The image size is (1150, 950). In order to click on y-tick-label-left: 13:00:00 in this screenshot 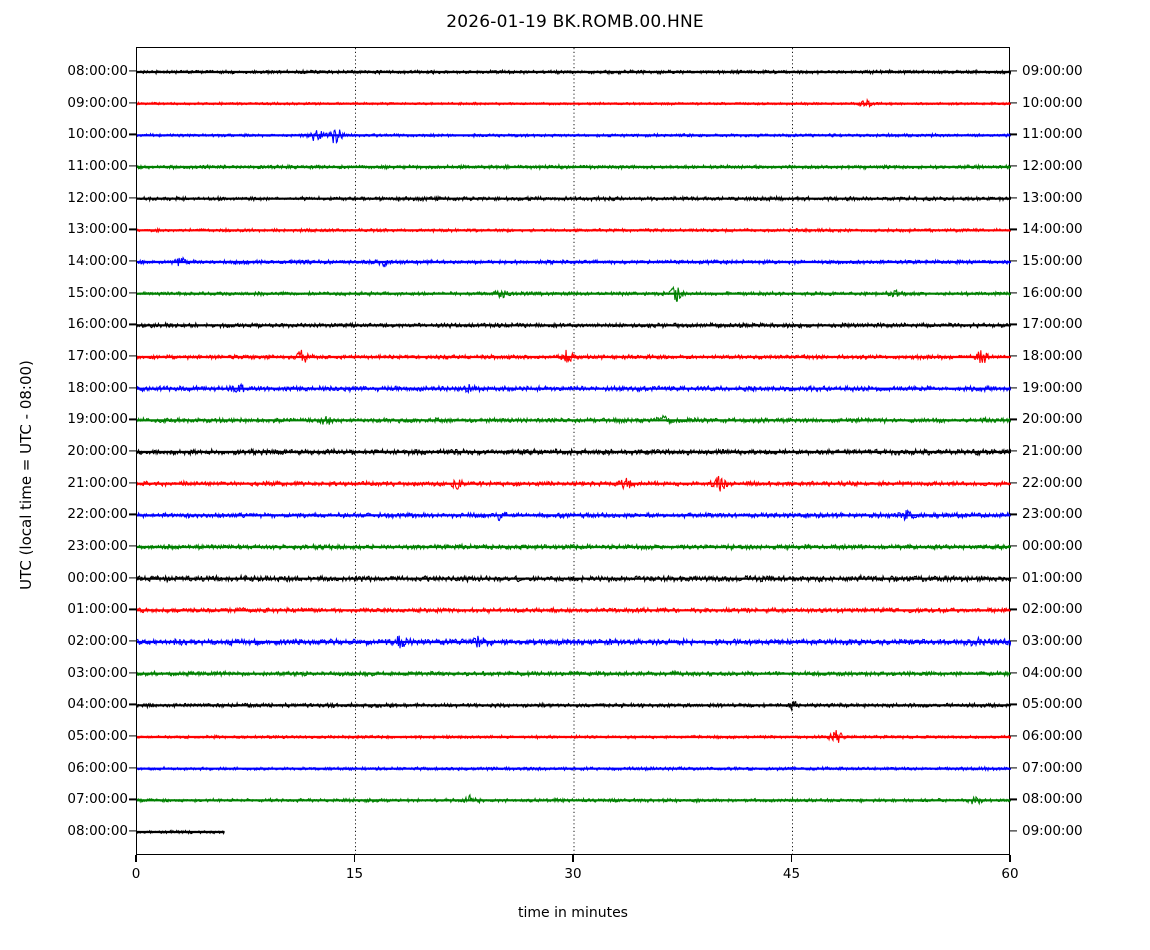, I will do `click(97, 229)`.